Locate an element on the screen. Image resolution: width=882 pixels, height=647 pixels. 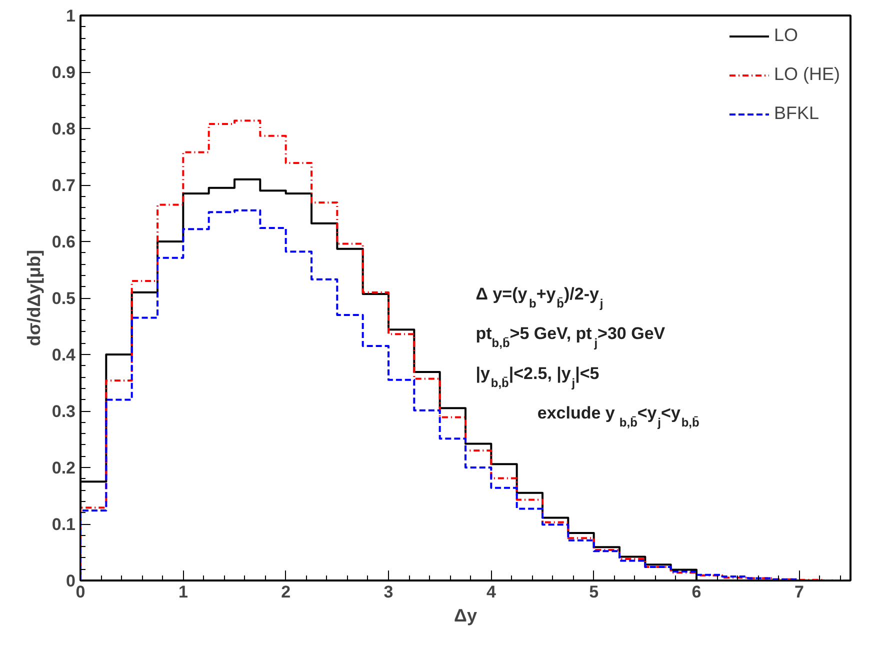
y-tick-label: 0.4 is located at coordinates (64, 355).